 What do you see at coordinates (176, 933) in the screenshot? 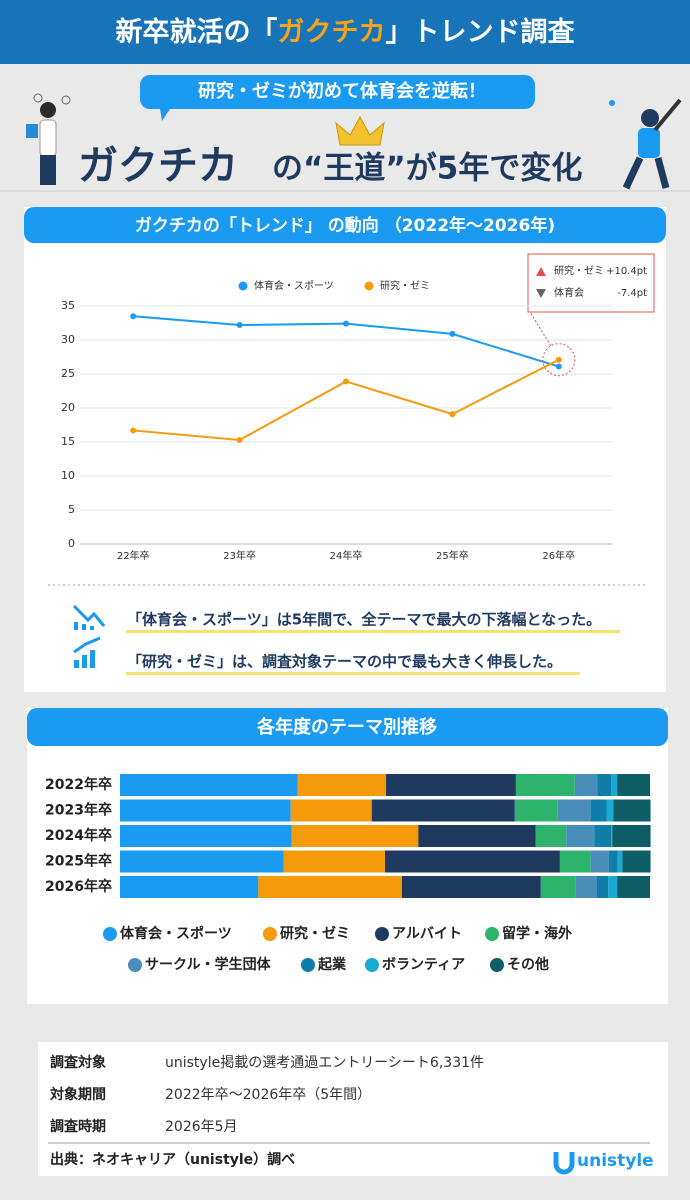
I see `legend-label: 体育会・スポーツ` at bounding box center [176, 933].